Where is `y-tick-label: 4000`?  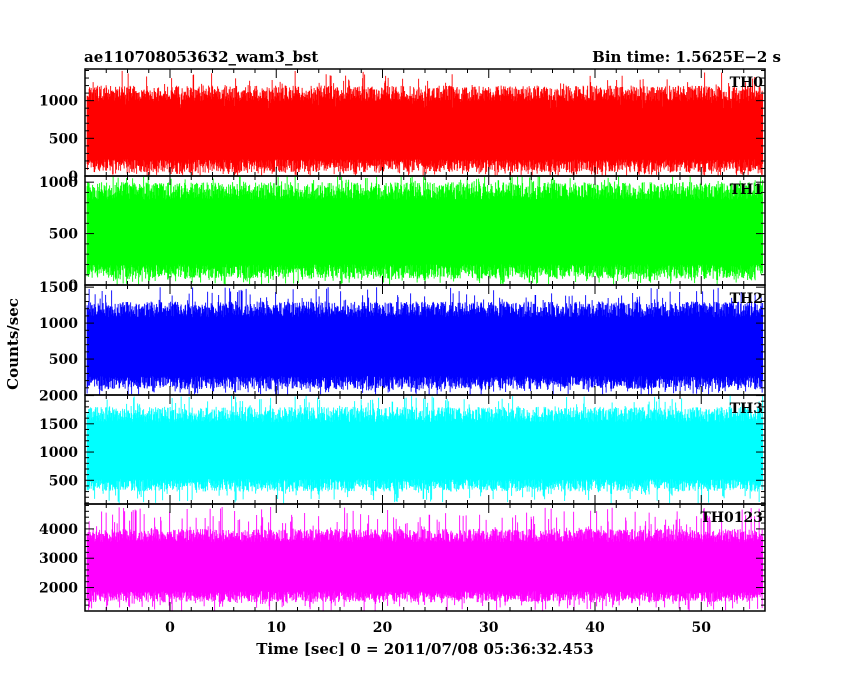
y-tick-label: 4000 is located at coordinates (58, 530).